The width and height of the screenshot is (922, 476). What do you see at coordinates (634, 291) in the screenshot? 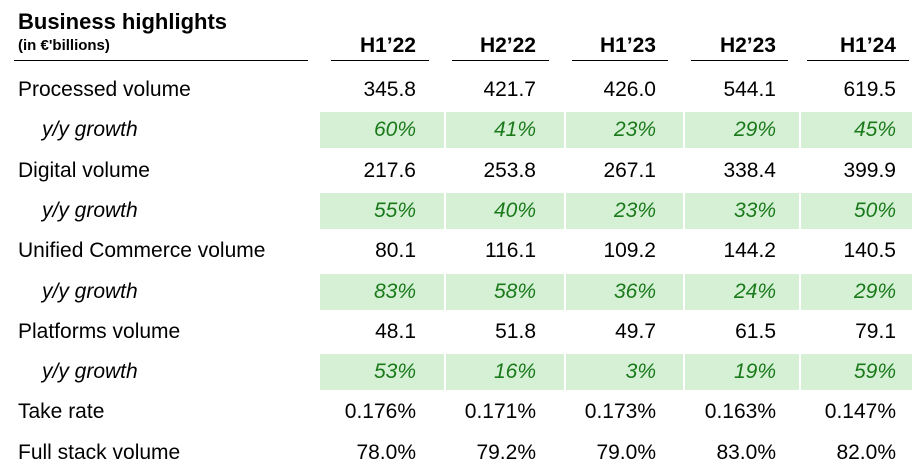
I see `growth-value-cell: 36%` at bounding box center [634, 291].